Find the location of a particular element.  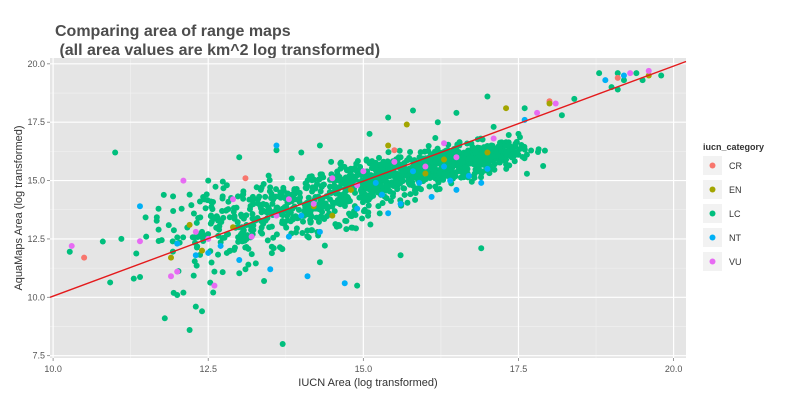

legend-title: iucn_category is located at coordinates (733, 147).